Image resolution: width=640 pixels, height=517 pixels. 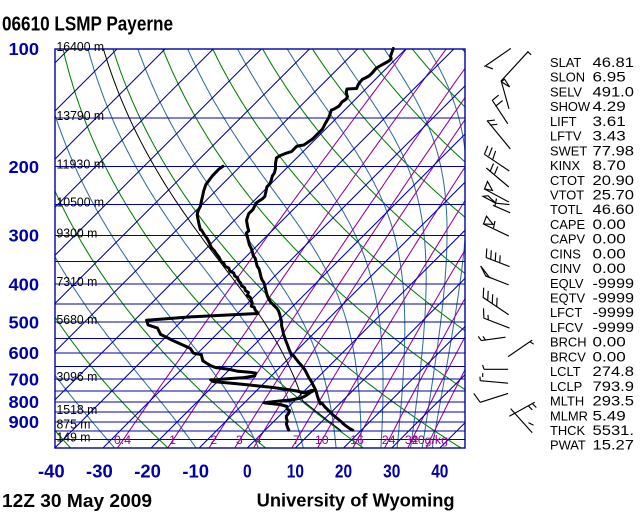 I want to click on svg-text: 300, so click(x=24, y=236).